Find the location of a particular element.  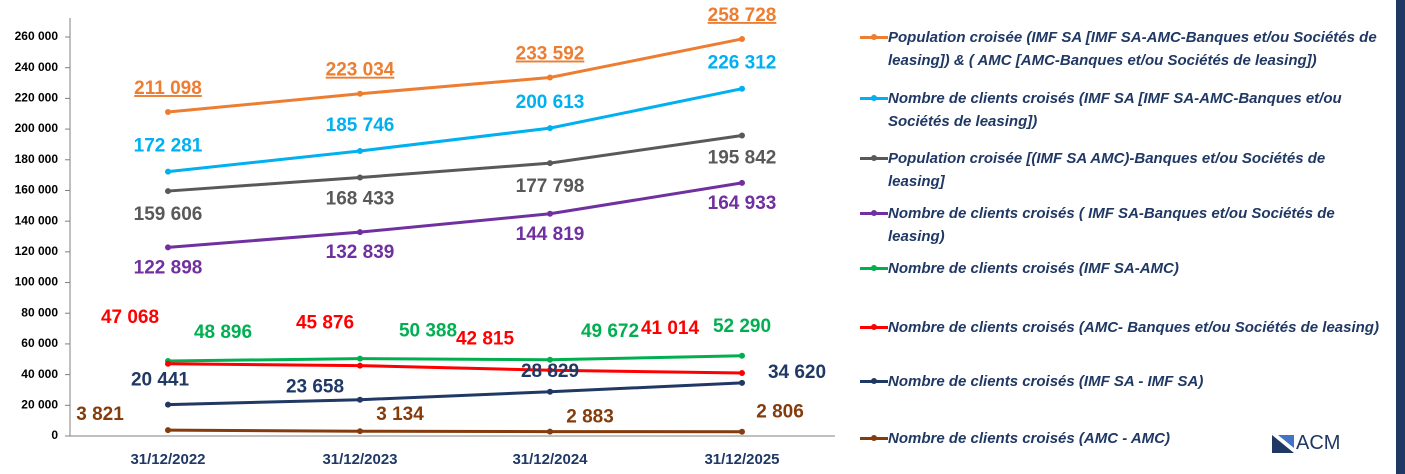

legend-label: Nombre de clients croisés (AMC - AMC) is located at coordinates (1029, 438).